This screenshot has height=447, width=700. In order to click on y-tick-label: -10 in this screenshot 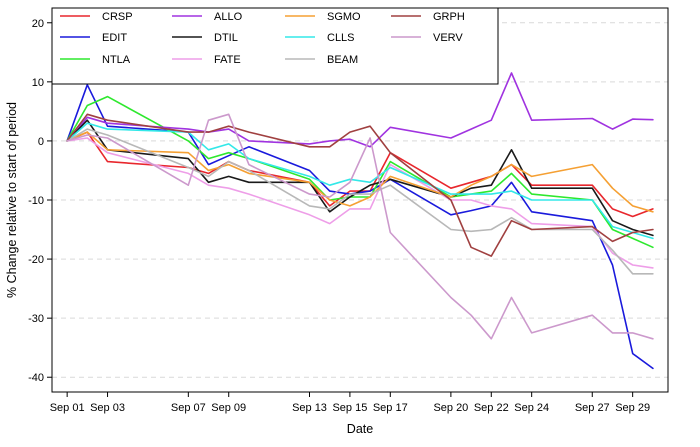, I will do `click(36, 201)`.